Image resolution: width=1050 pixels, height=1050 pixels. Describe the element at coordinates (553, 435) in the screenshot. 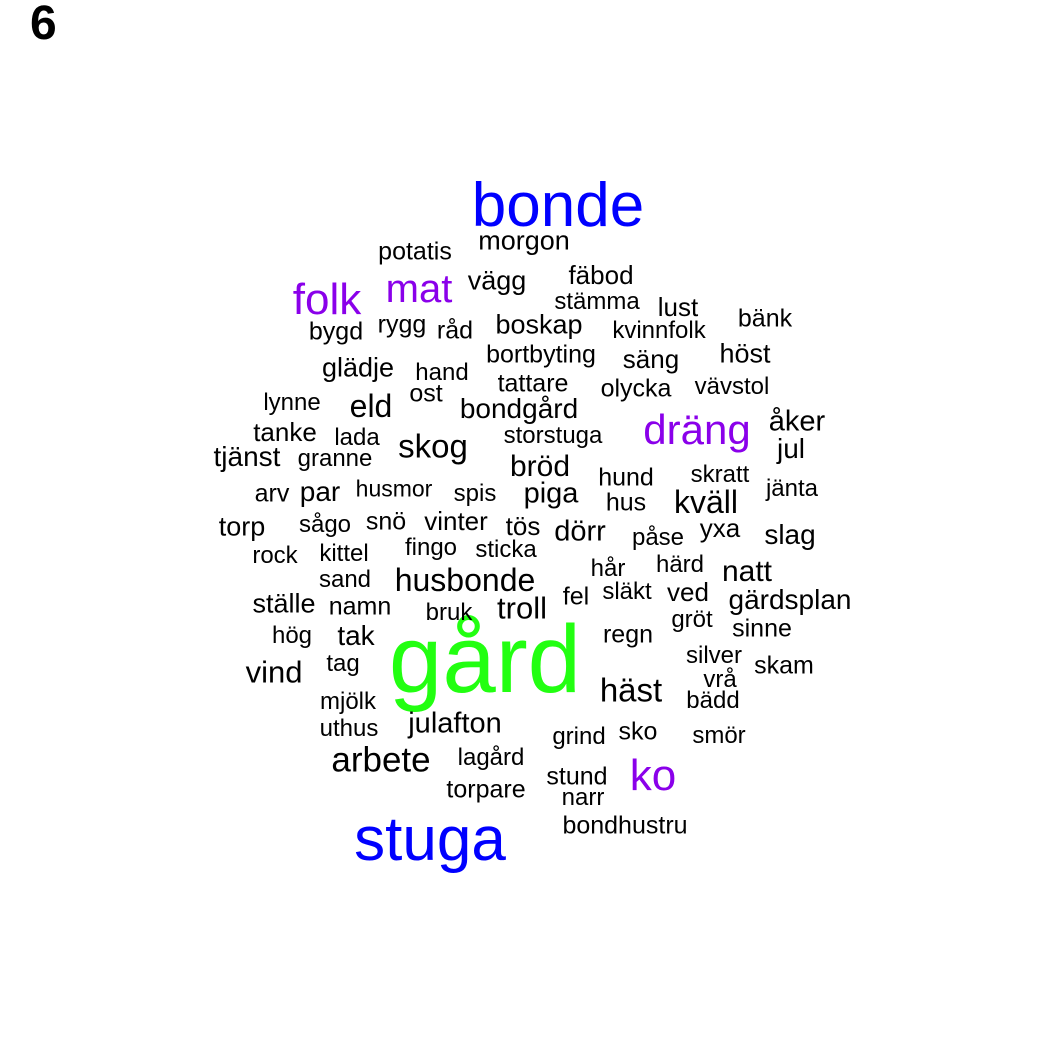

I see `word-storstuga: storstuga` at that location.